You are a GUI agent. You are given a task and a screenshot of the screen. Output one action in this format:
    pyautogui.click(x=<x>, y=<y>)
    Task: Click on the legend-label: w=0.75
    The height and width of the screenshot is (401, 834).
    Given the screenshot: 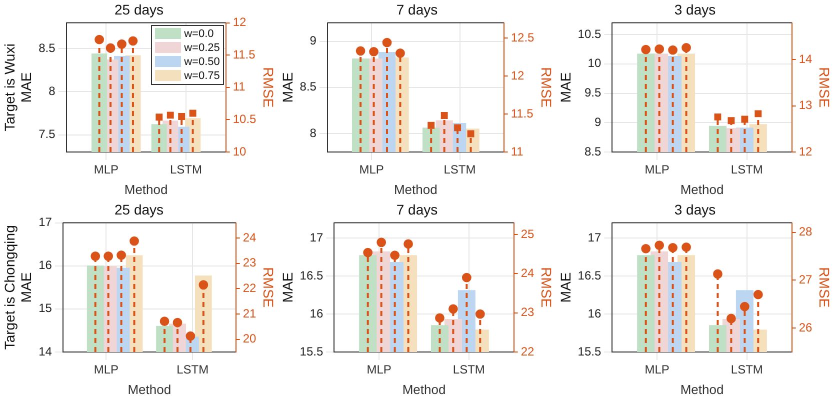 What is the action you would take?
    pyautogui.click(x=202, y=76)
    